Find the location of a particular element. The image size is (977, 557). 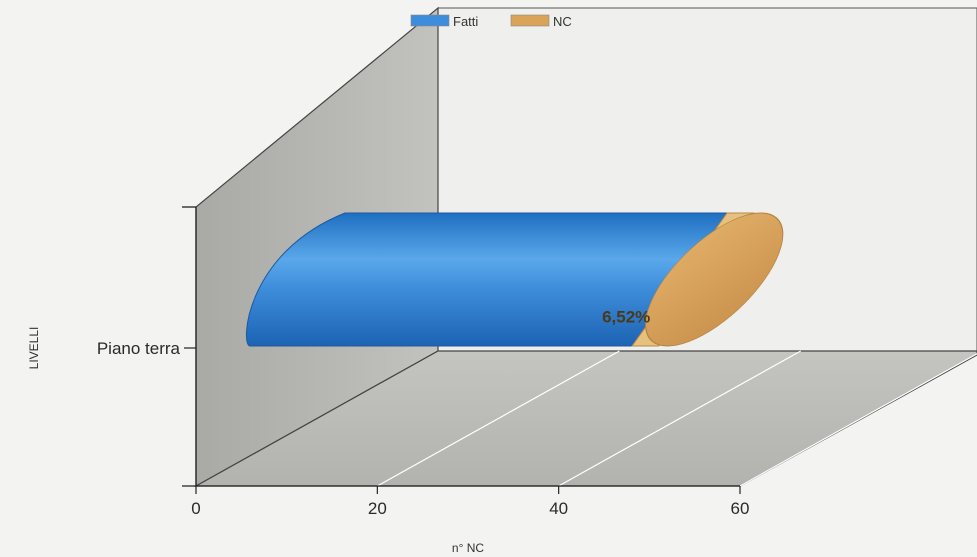

data-label-nc: 6,52% is located at coordinates (626, 317).